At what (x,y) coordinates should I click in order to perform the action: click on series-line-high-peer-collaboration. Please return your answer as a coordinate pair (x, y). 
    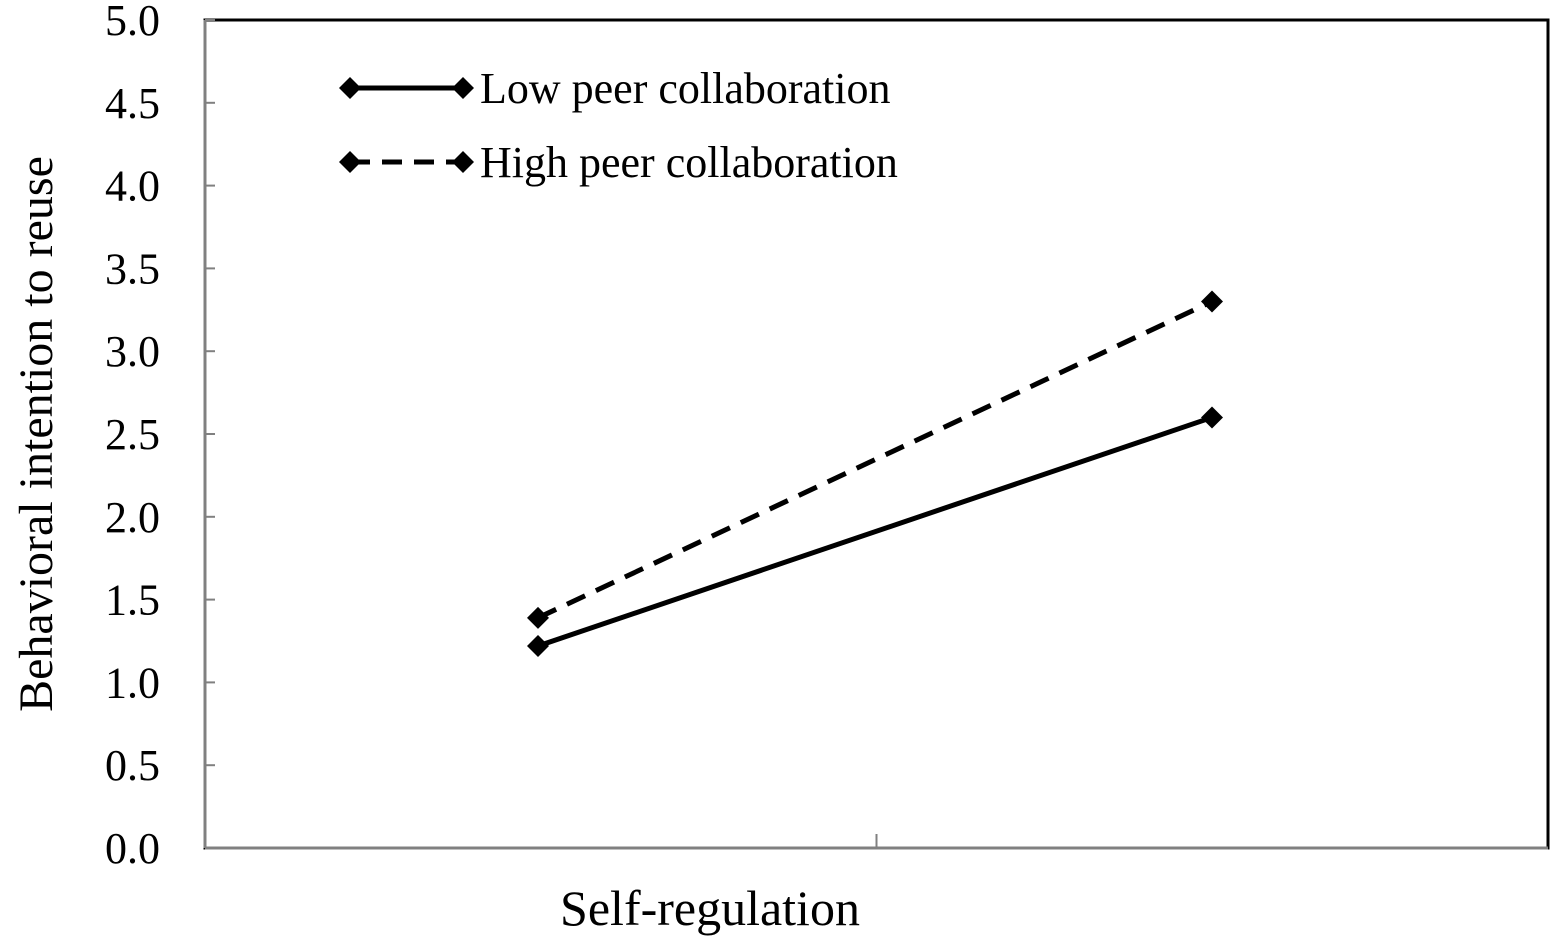
    Looking at the image, I should click on (875, 460).